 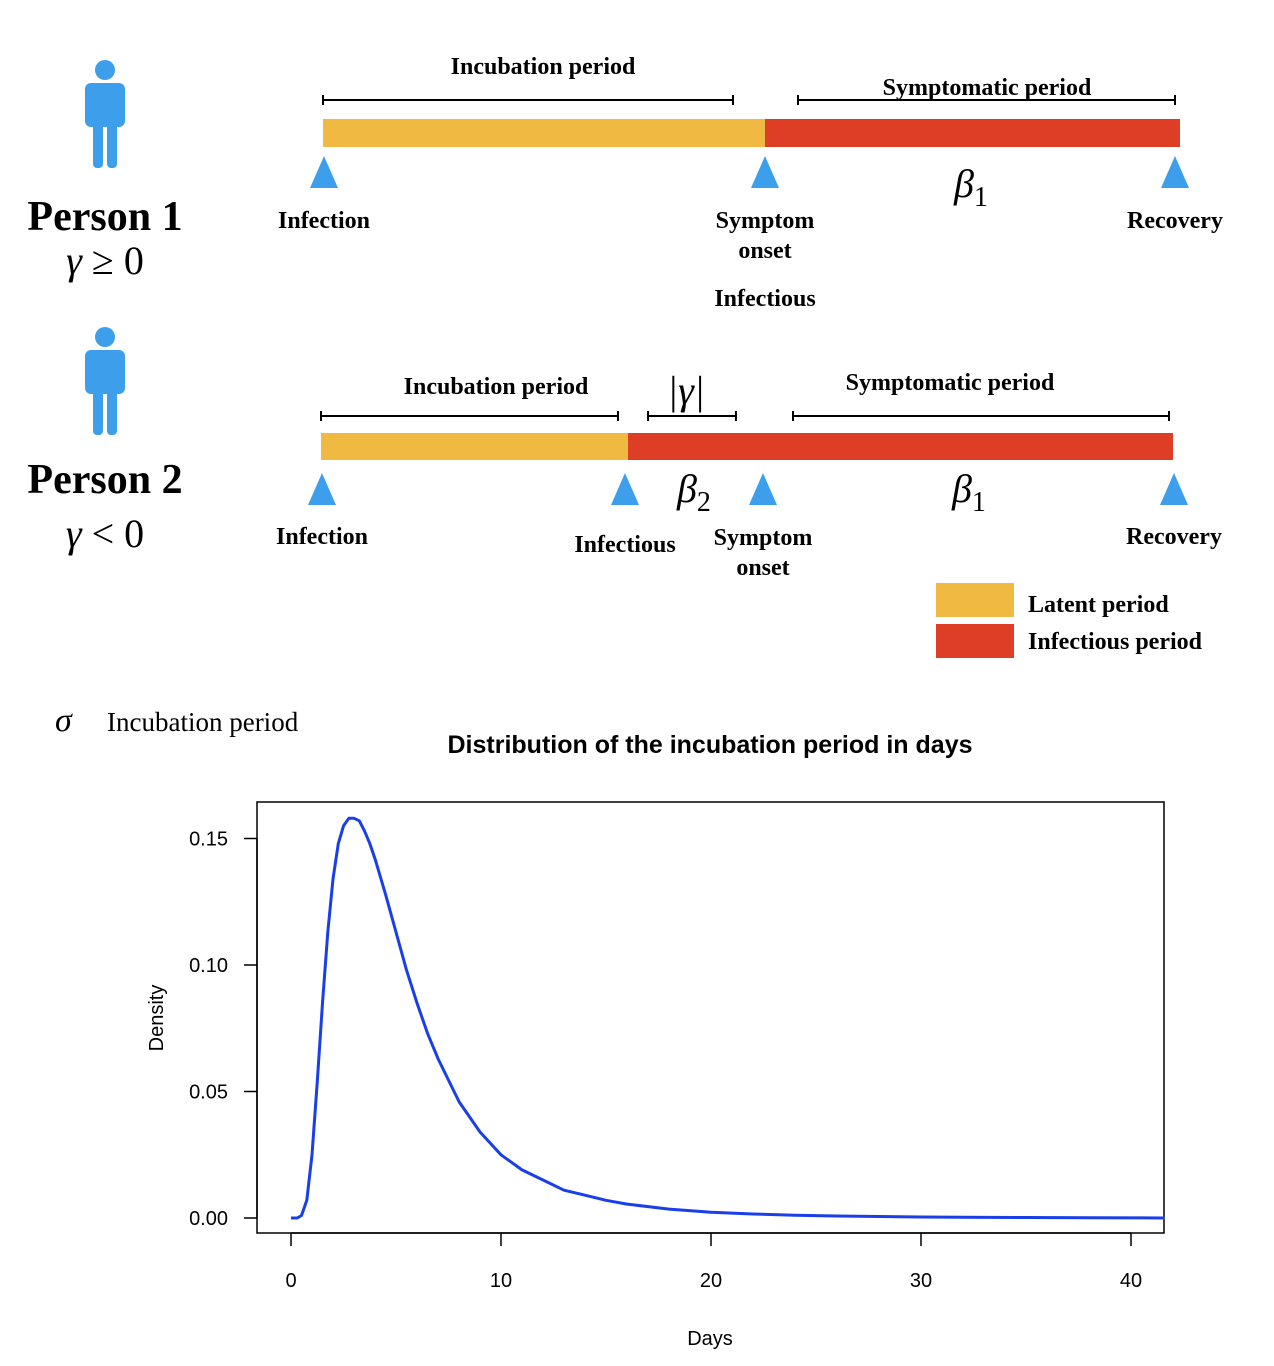 What do you see at coordinates (764, 251) in the screenshot?
I see `onset-label-1: onset` at bounding box center [764, 251].